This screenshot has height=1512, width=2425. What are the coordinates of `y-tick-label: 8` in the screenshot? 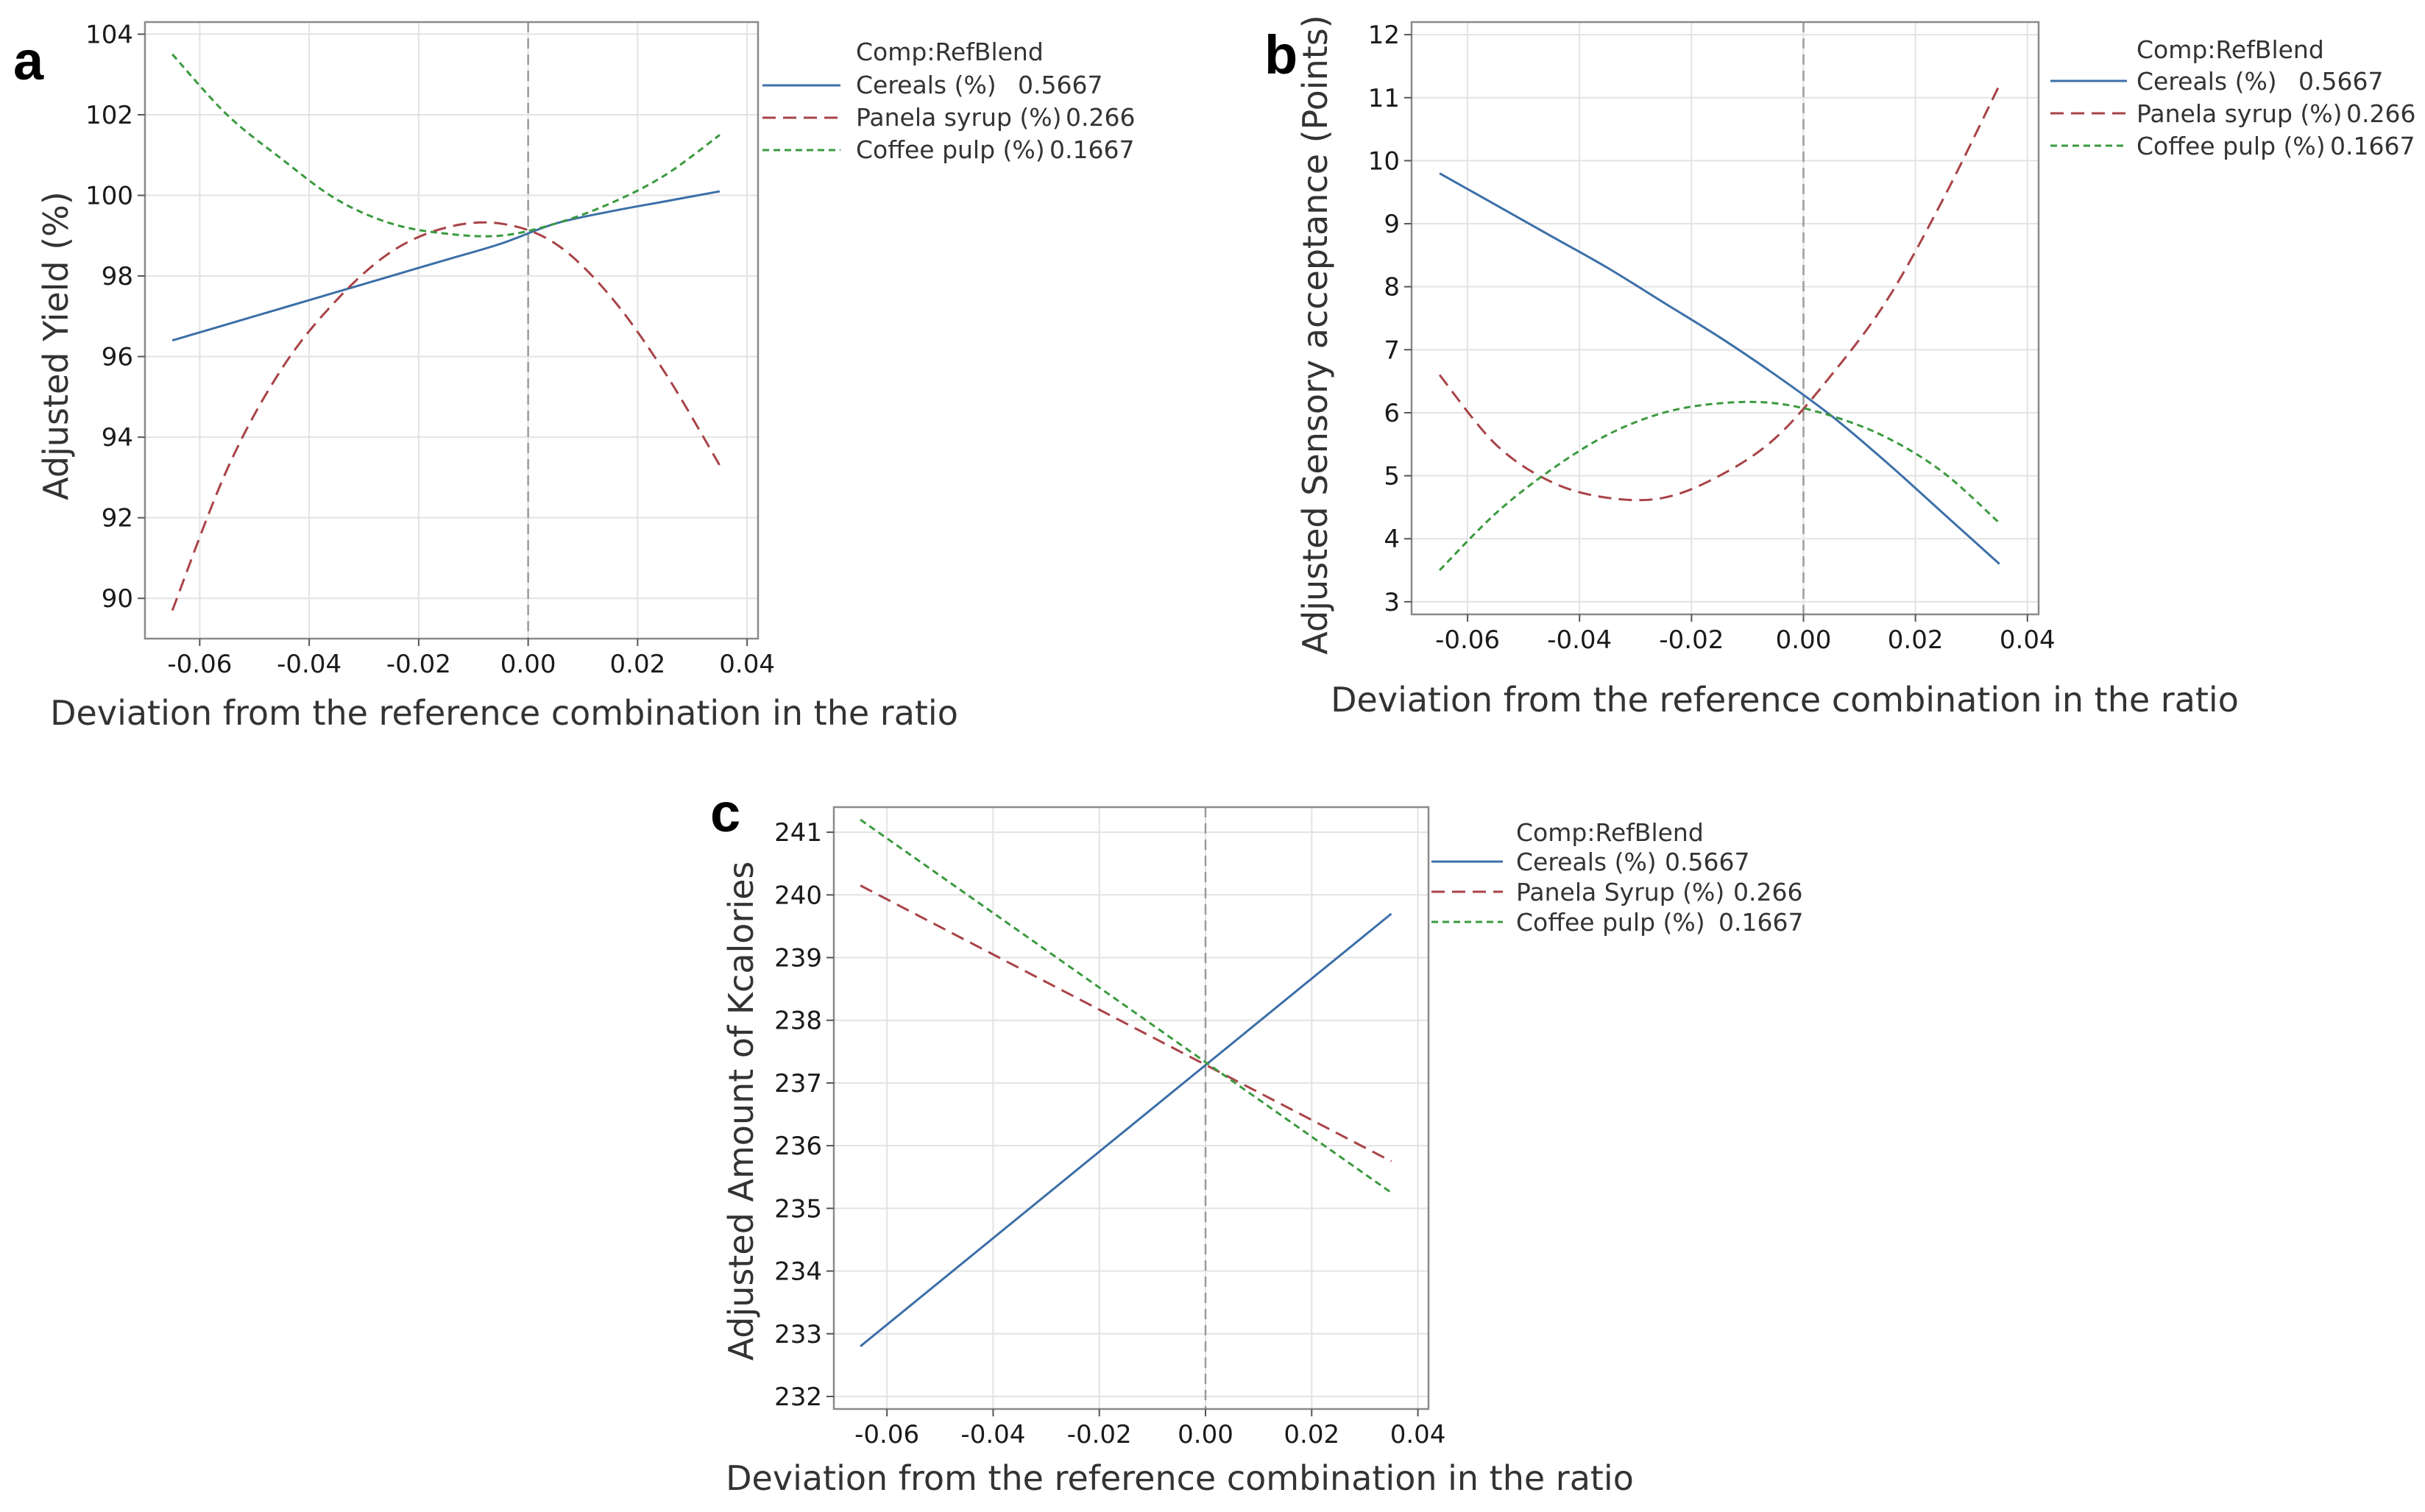 It's located at (1392, 287).